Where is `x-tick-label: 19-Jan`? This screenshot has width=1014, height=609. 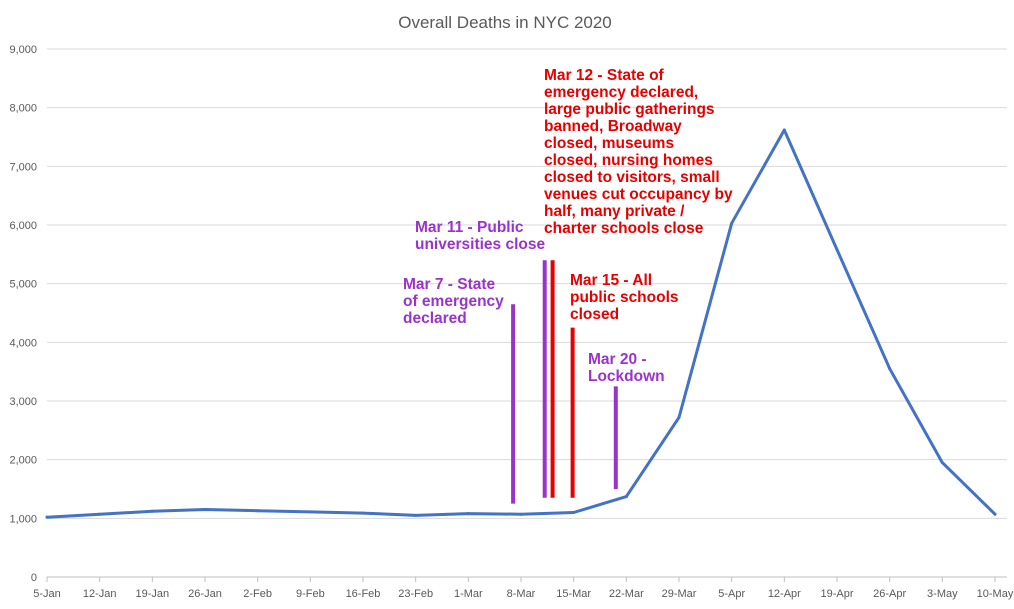
x-tick-label: 19-Jan is located at coordinates (153, 594).